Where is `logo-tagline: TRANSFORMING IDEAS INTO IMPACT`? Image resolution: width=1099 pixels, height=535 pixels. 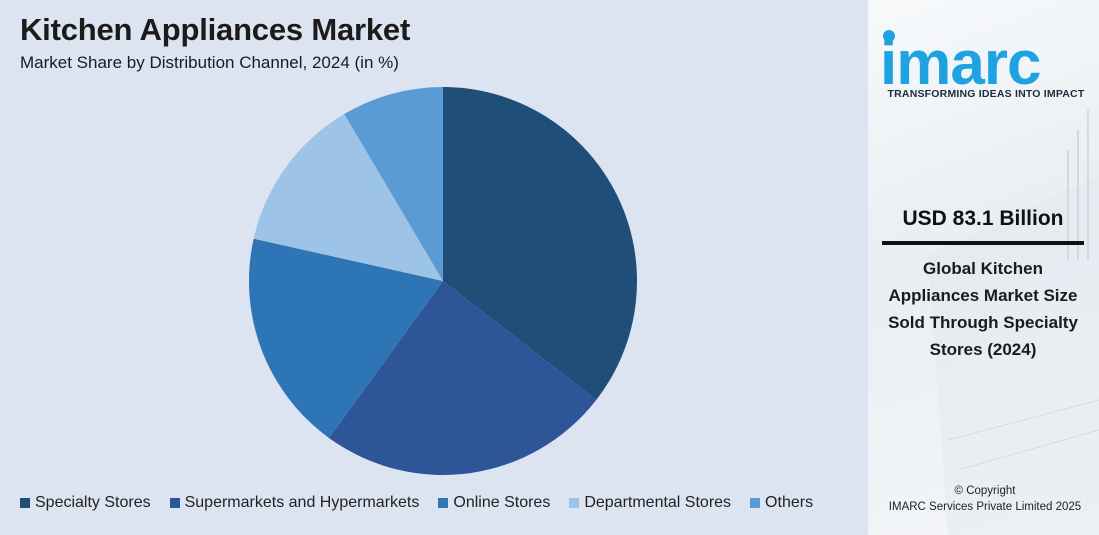
logo-tagline: TRANSFORMING IDEAS INTO IMPACT is located at coordinates (986, 94).